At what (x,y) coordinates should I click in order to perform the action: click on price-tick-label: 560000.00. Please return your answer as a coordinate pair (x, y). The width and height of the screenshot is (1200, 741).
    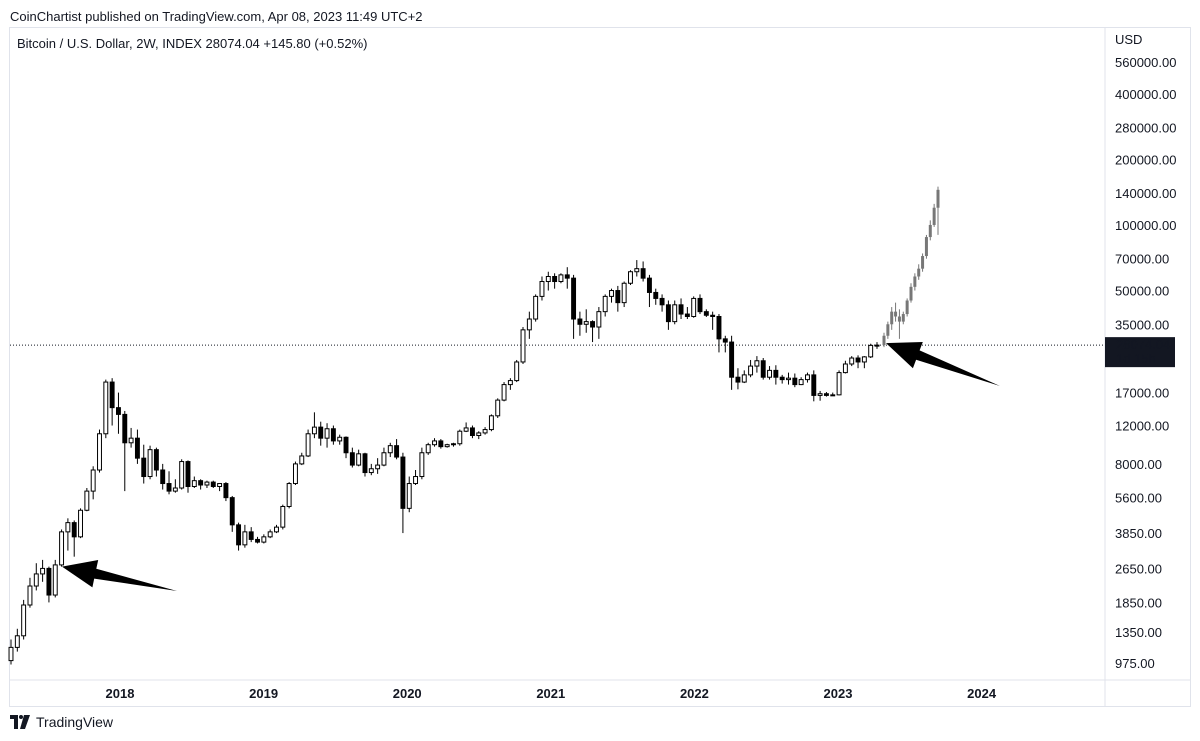
    Looking at the image, I should click on (1145, 62).